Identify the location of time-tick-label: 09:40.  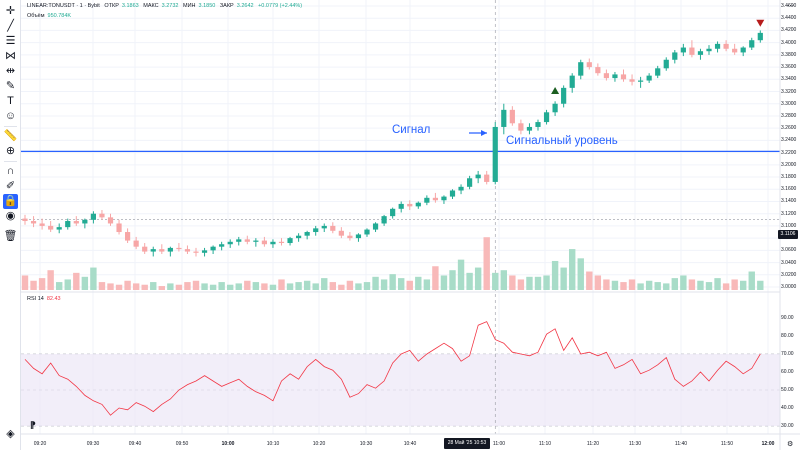
(135, 444).